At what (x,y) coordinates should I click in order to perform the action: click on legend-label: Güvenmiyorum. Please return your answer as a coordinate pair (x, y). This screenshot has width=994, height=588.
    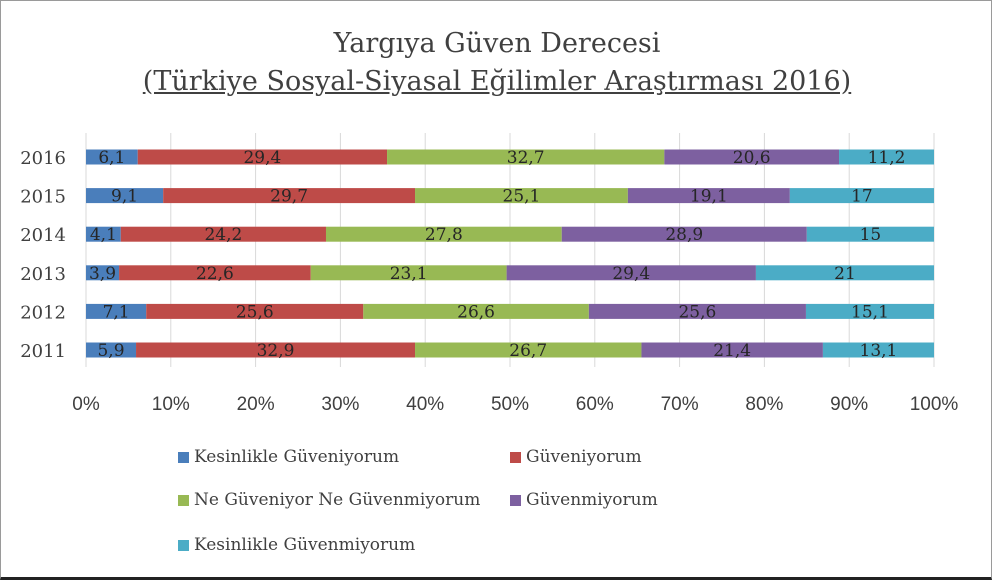
    Looking at the image, I should click on (592, 500).